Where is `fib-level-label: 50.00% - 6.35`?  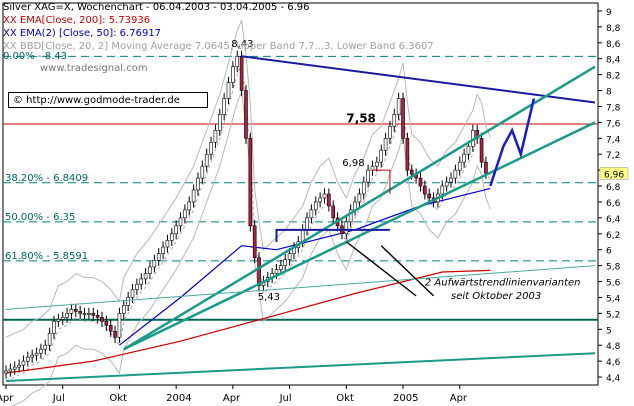 fib-level-label: 50.00% - 6.35 is located at coordinates (40, 217).